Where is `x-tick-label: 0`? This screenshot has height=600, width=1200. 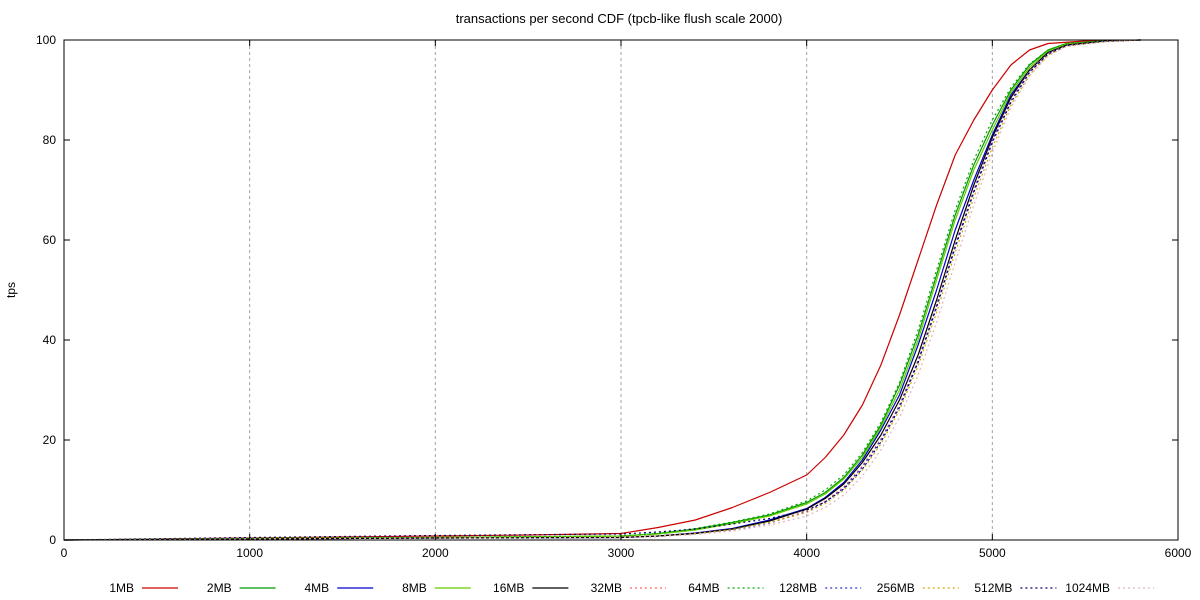 x-tick-label: 0 is located at coordinates (64, 553).